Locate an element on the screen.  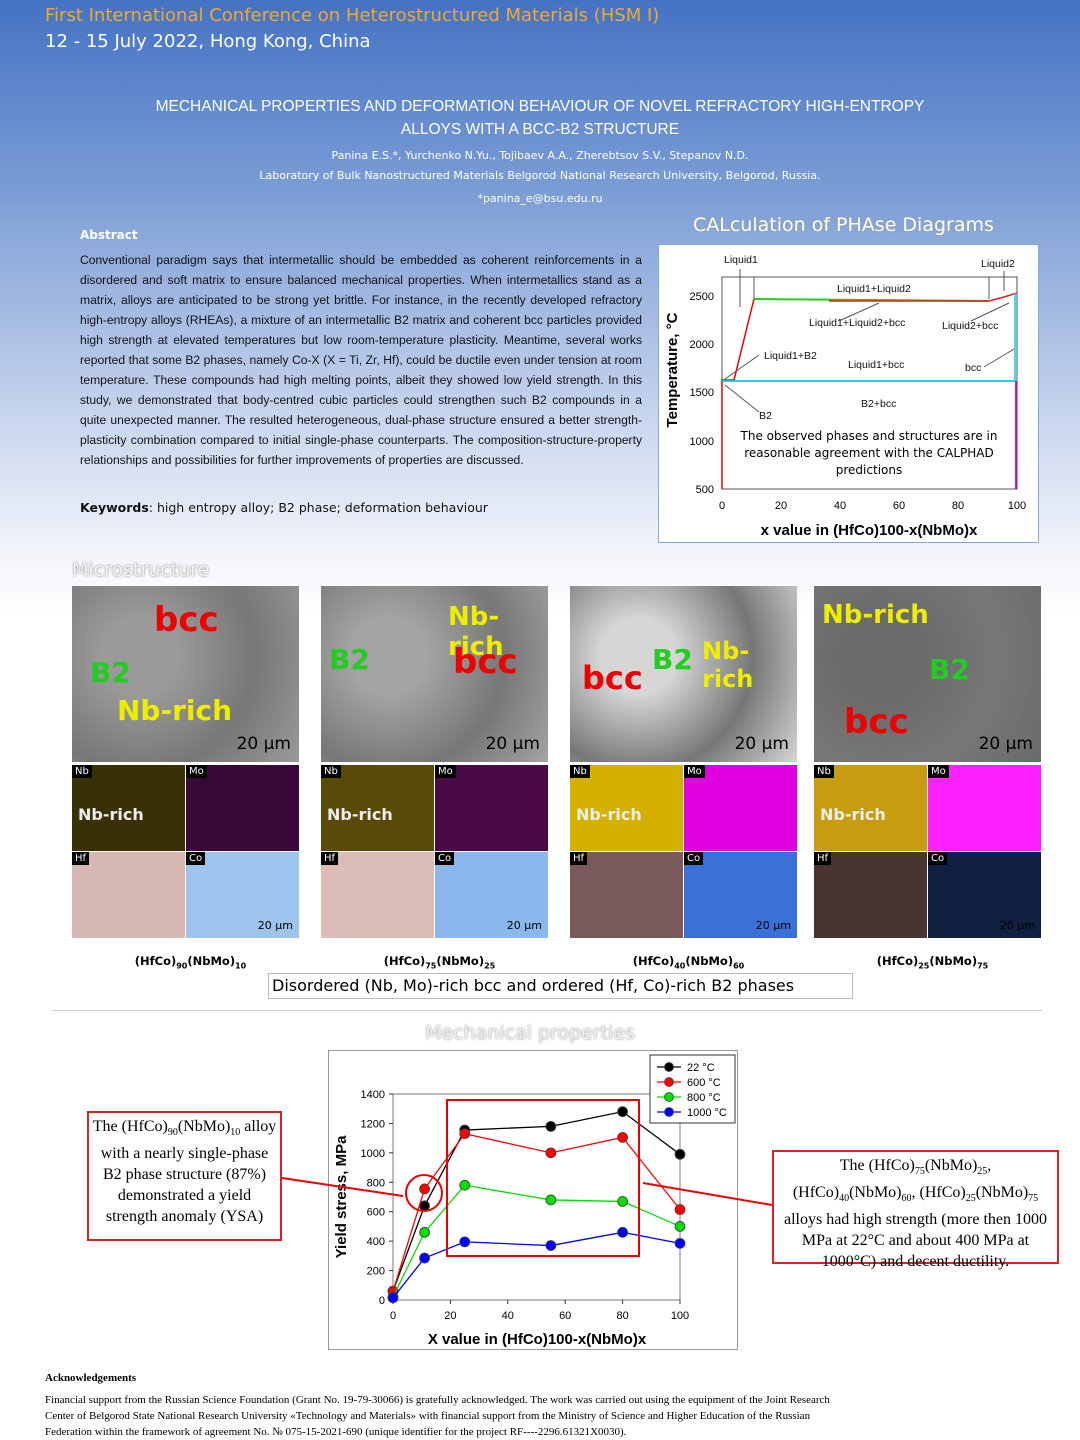
x-tick-label: 100 is located at coordinates (680, 1316).